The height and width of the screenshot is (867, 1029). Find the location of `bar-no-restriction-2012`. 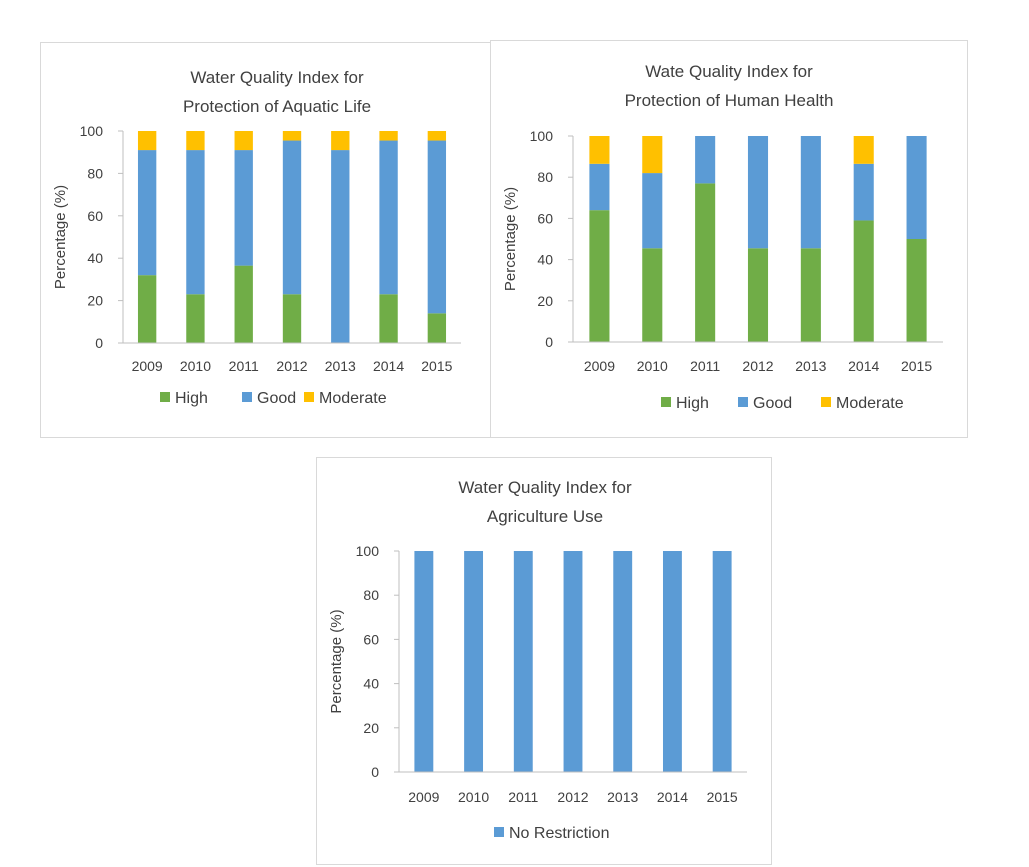

bar-no-restriction-2012 is located at coordinates (573, 661).